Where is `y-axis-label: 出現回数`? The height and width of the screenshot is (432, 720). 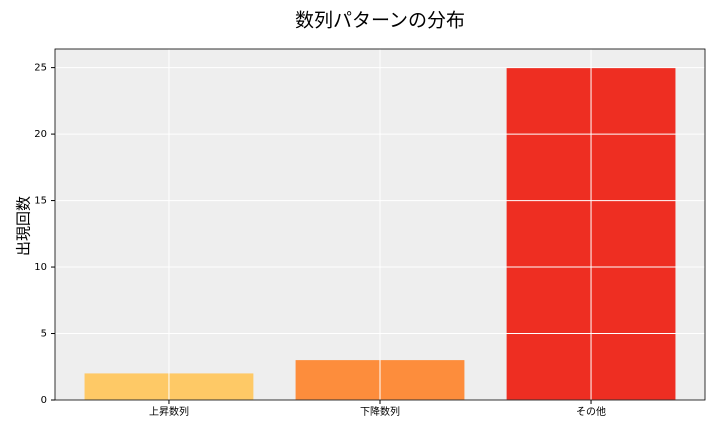 y-axis-label: 出現回数 is located at coordinates (24, 226).